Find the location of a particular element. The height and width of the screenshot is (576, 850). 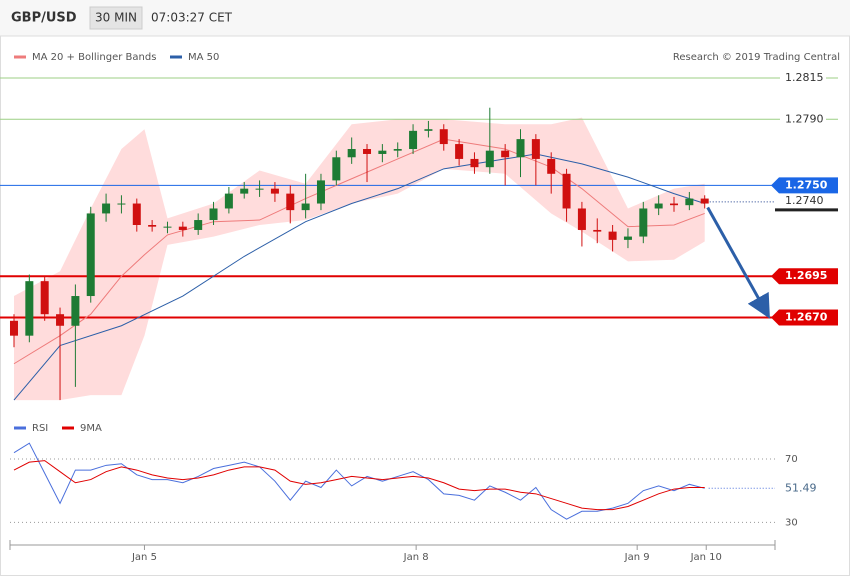

x-tick-label: Jan 9 is located at coordinates (637, 557).